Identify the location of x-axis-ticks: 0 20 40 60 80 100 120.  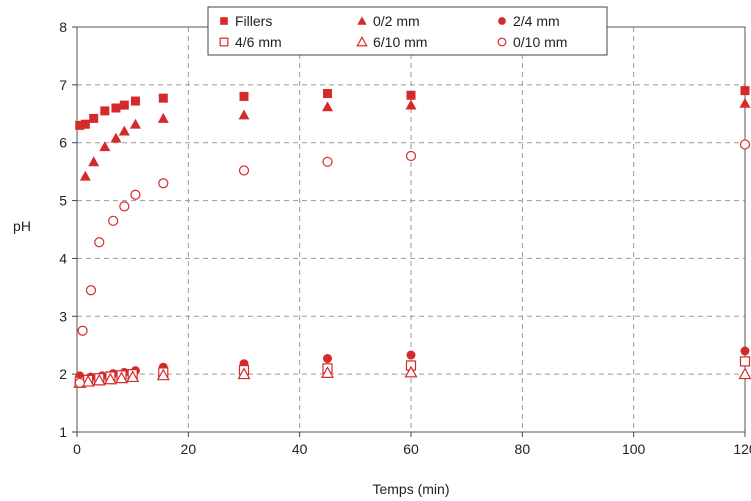
(412, 444).